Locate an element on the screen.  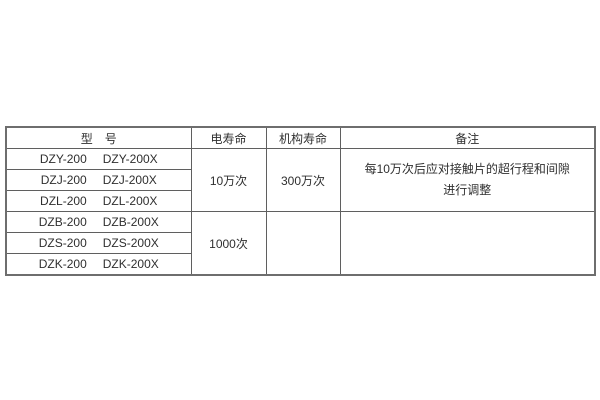
model-cell-dzs: DZS-200 DZS-200X is located at coordinates (98, 243).